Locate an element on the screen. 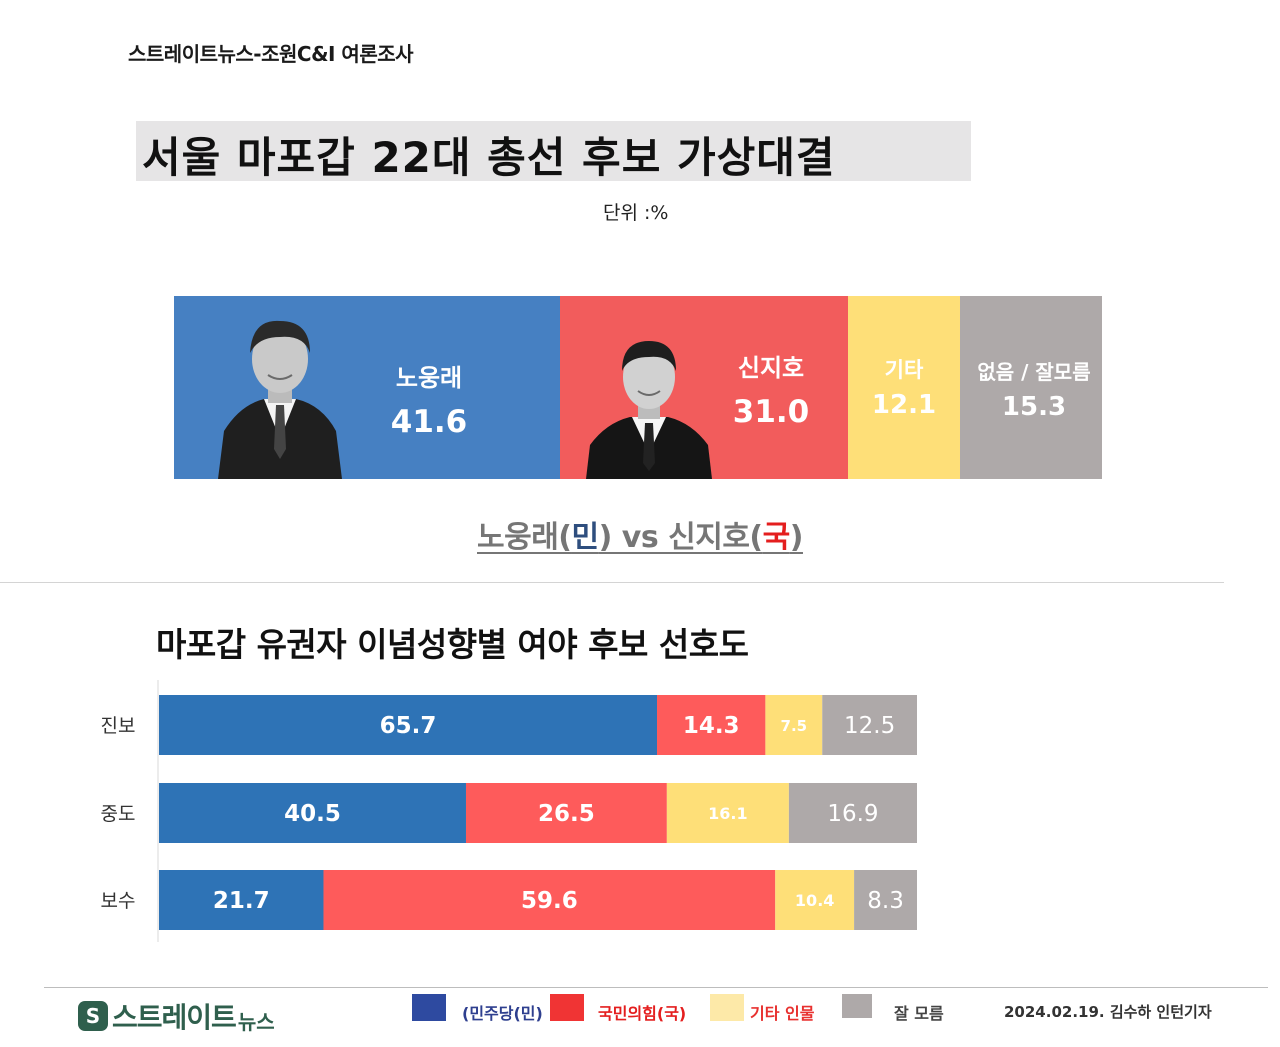 The width and height of the screenshot is (1280, 1047). page-title: 서울 마포갑 22대 총선 후보 가상대결 is located at coordinates (489, 157).